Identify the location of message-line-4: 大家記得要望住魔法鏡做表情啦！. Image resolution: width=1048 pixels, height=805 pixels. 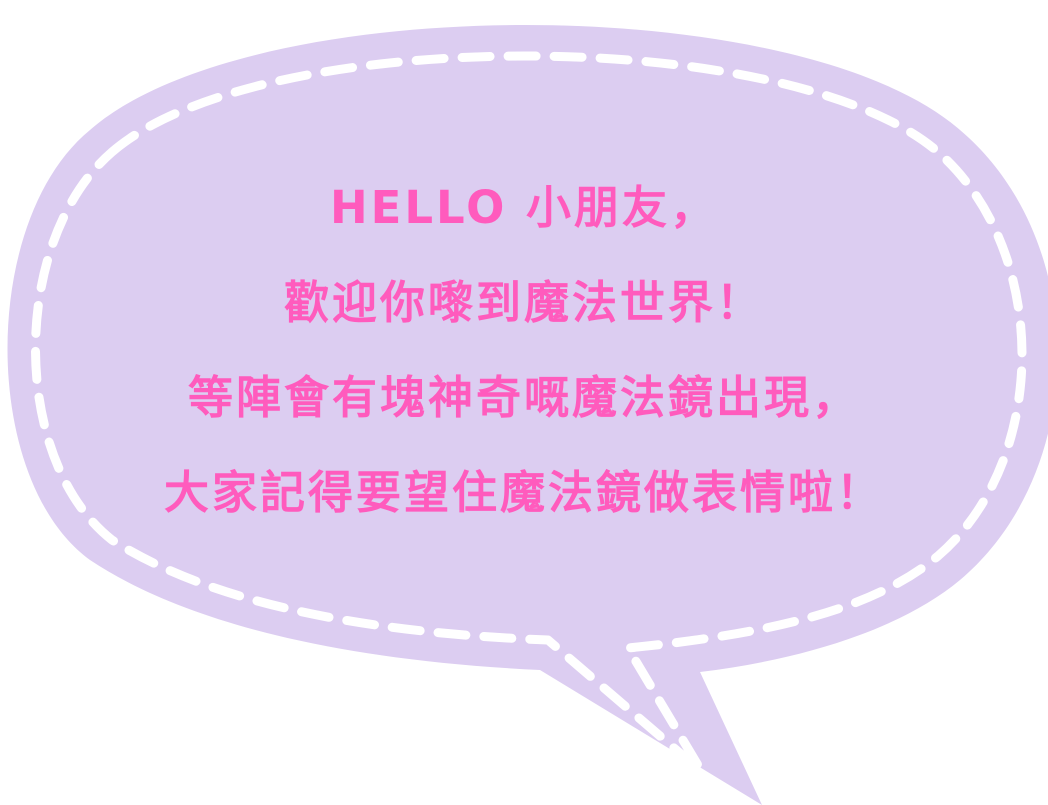
(523, 492).